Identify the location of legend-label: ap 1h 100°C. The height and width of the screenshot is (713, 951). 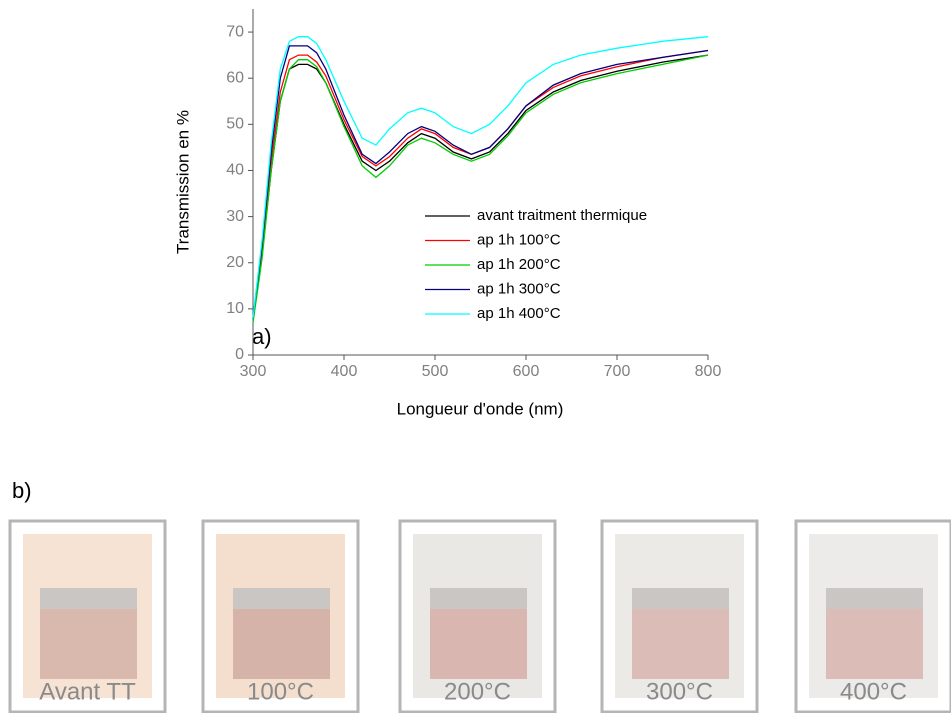
(519, 239).